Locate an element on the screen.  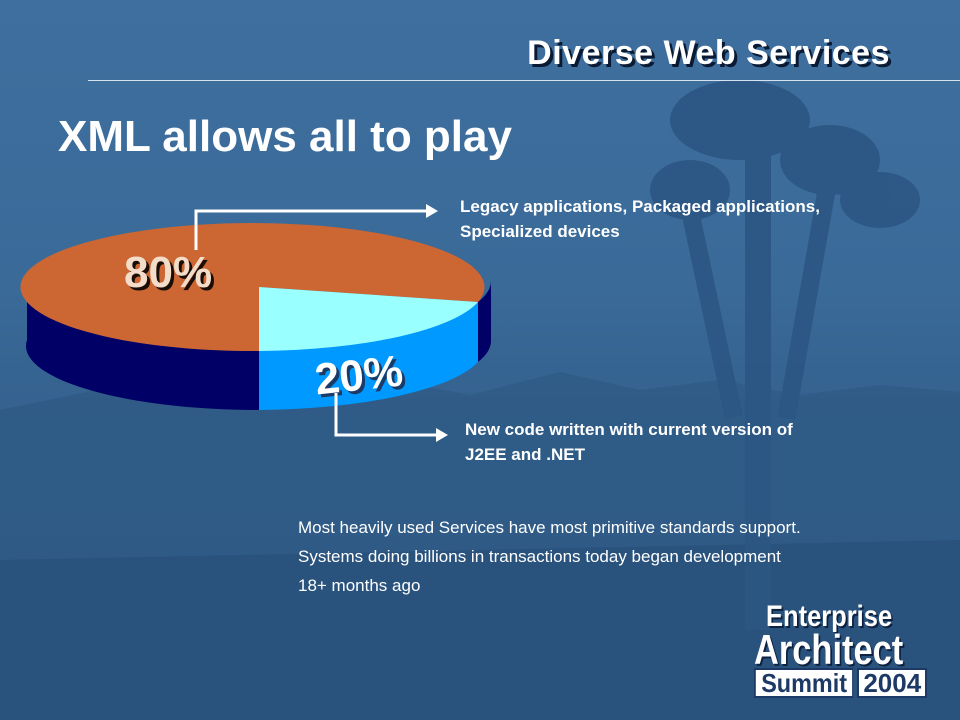
callout-bottom-connector is located at coordinates (387, 415).